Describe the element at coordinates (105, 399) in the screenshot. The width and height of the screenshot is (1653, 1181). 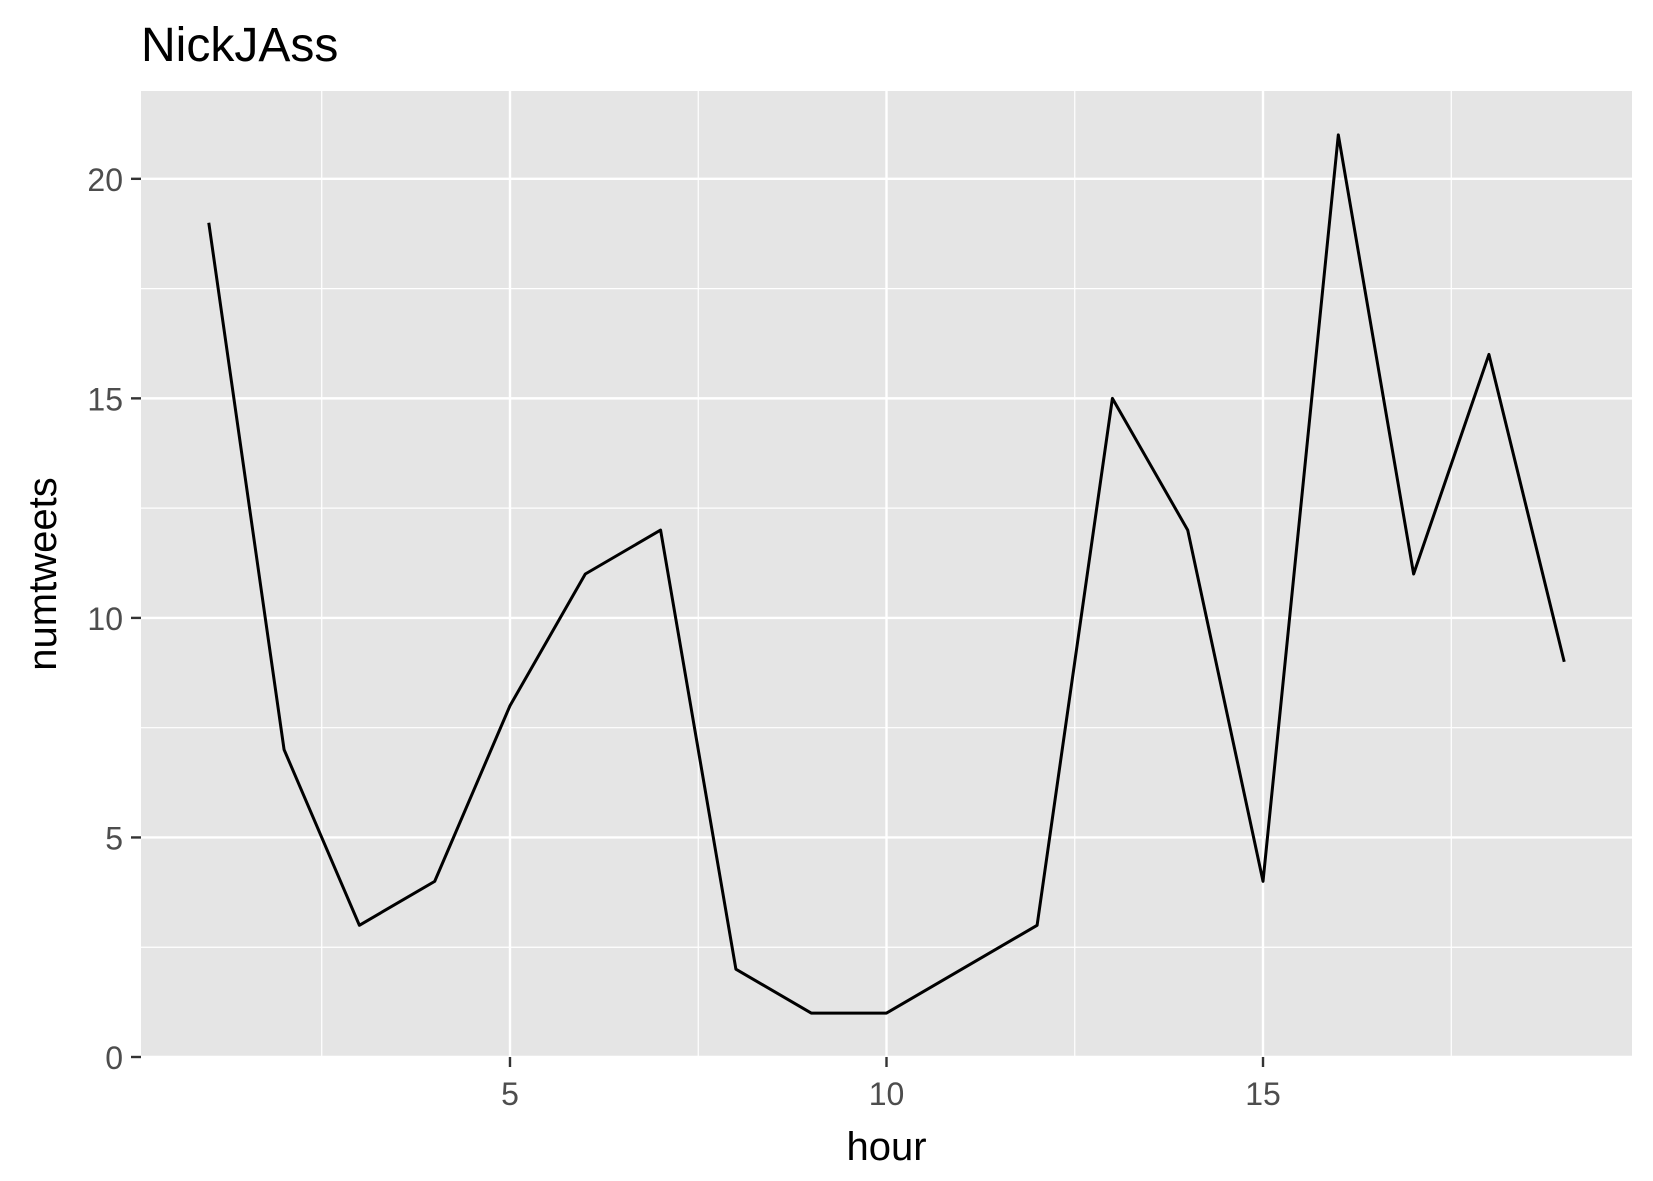
I see `y-tick-label: 15` at that location.